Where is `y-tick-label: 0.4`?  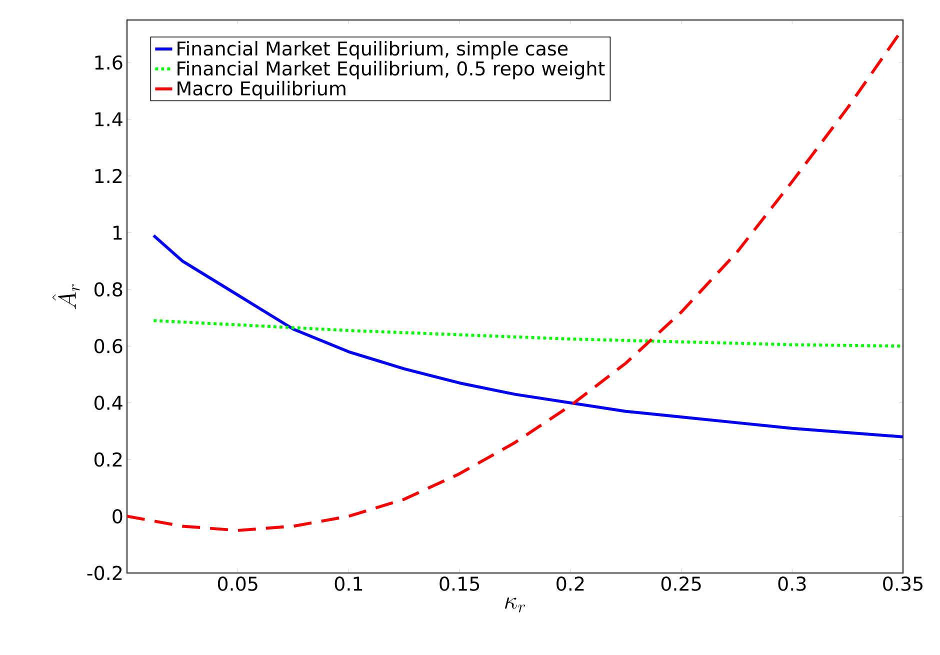
y-tick-label: 0.4 is located at coordinates (108, 403).